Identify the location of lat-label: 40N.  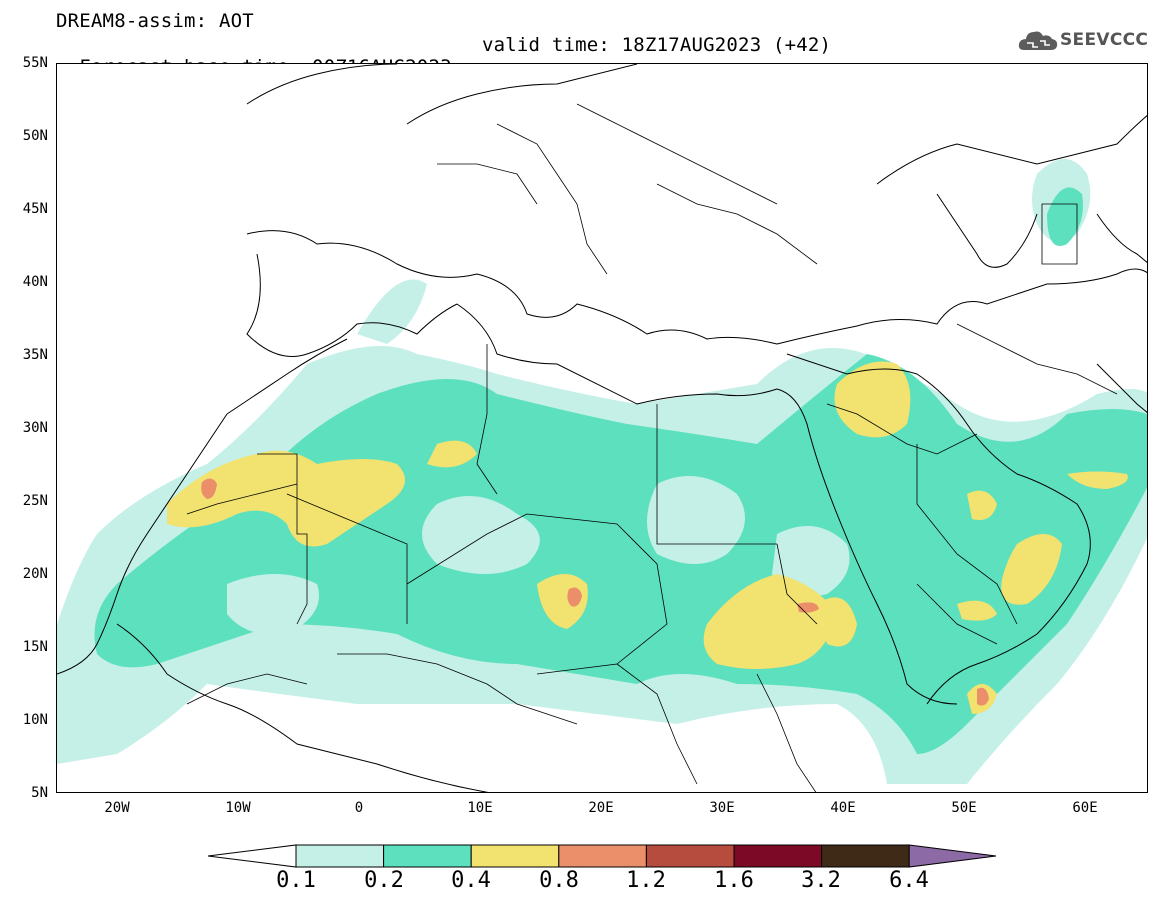
(35, 282).